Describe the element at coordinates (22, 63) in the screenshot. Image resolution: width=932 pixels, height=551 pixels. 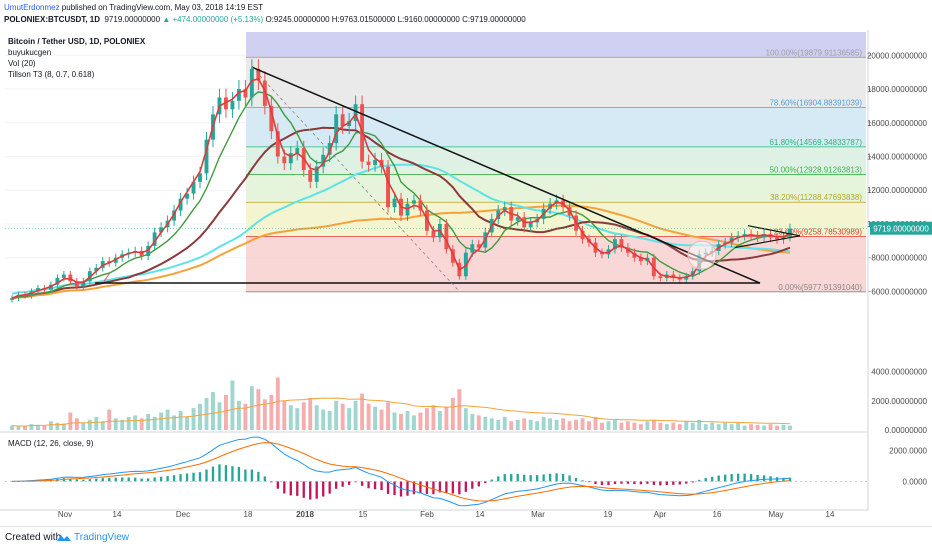
I see `legend-label: Vol (20)` at that location.